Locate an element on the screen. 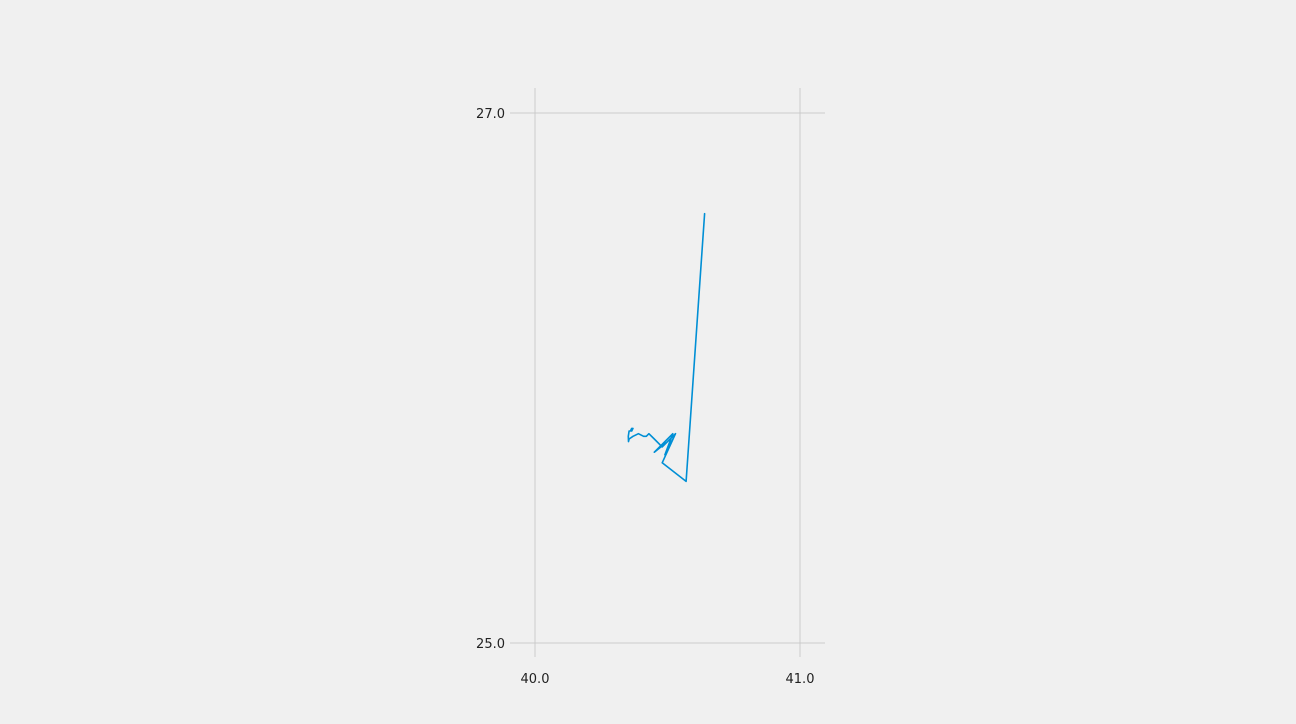 This screenshot has width=1296, height=724. y-tick-label: 25.0 is located at coordinates (490, 644).